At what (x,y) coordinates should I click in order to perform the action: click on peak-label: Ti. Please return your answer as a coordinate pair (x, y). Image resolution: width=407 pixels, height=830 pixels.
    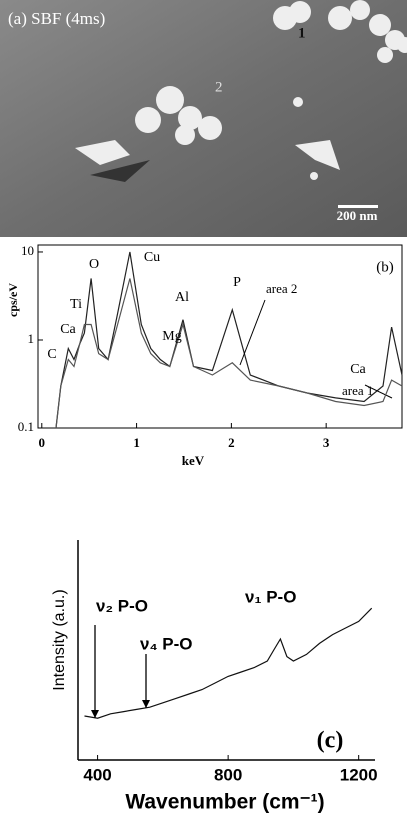
    Looking at the image, I should click on (76, 304).